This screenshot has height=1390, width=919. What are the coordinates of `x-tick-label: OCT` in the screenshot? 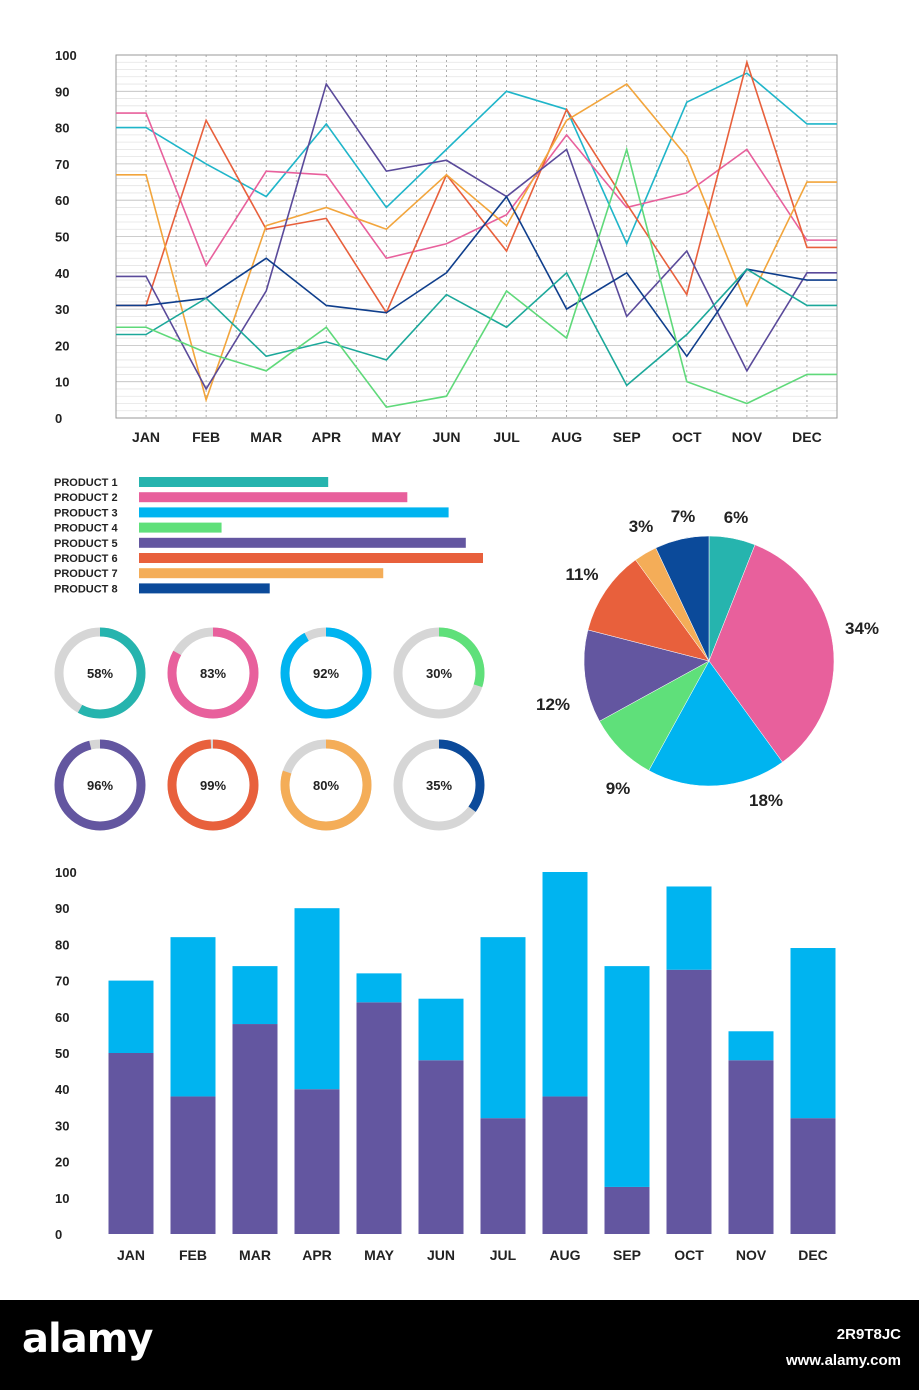 It's located at (689, 1255).